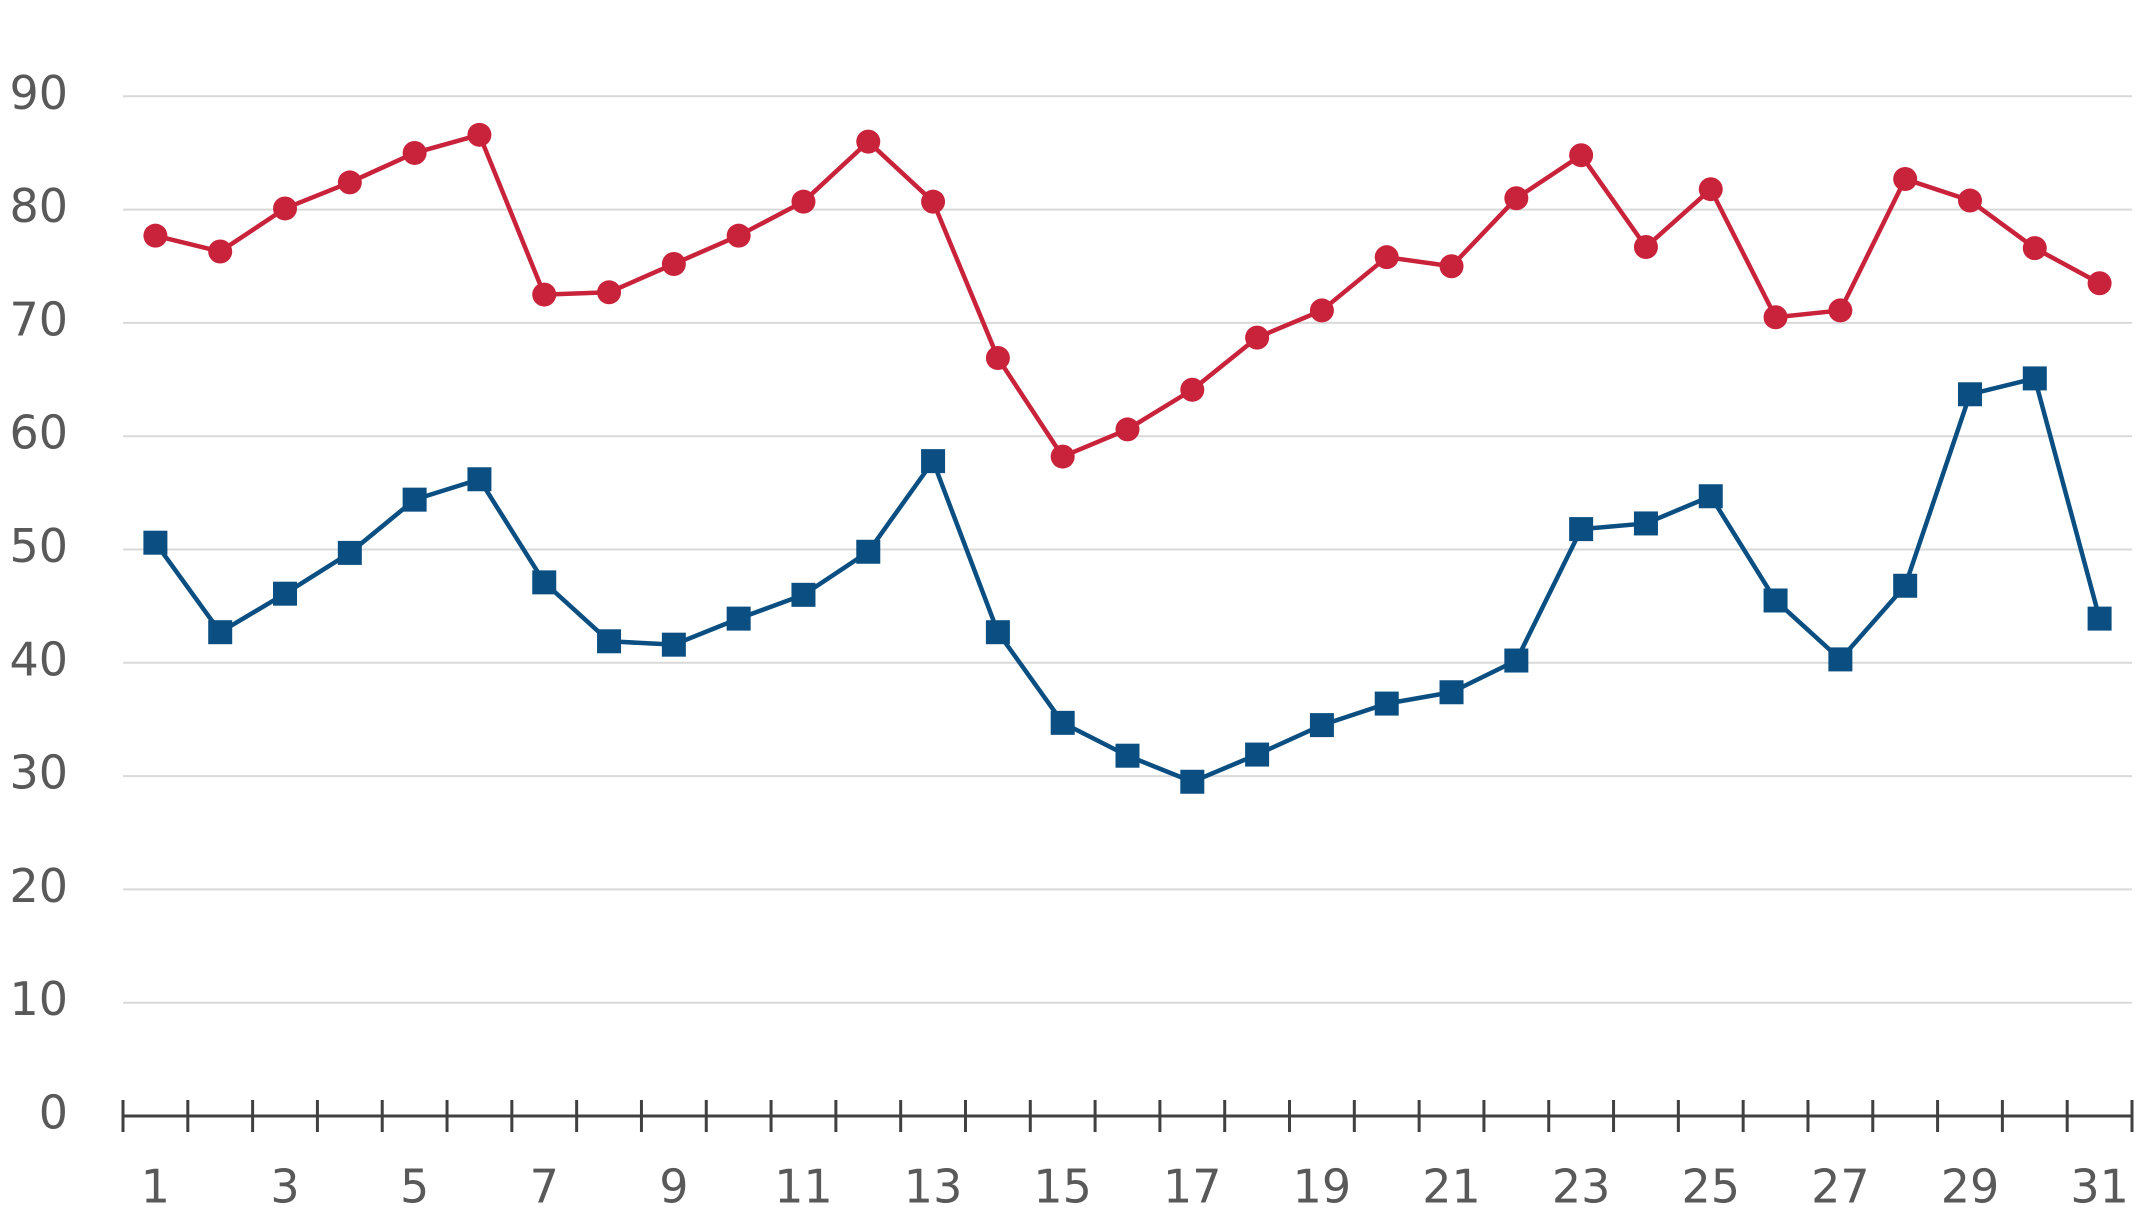  I want to click on x-tick-label: 27, so click(1840, 1187).